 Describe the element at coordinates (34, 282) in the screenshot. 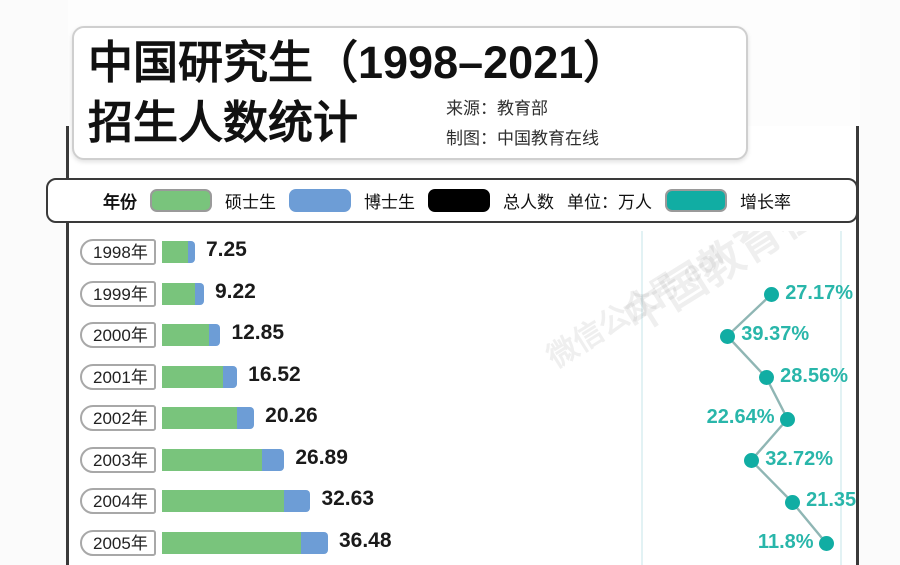

I see `page-margin-left` at that location.